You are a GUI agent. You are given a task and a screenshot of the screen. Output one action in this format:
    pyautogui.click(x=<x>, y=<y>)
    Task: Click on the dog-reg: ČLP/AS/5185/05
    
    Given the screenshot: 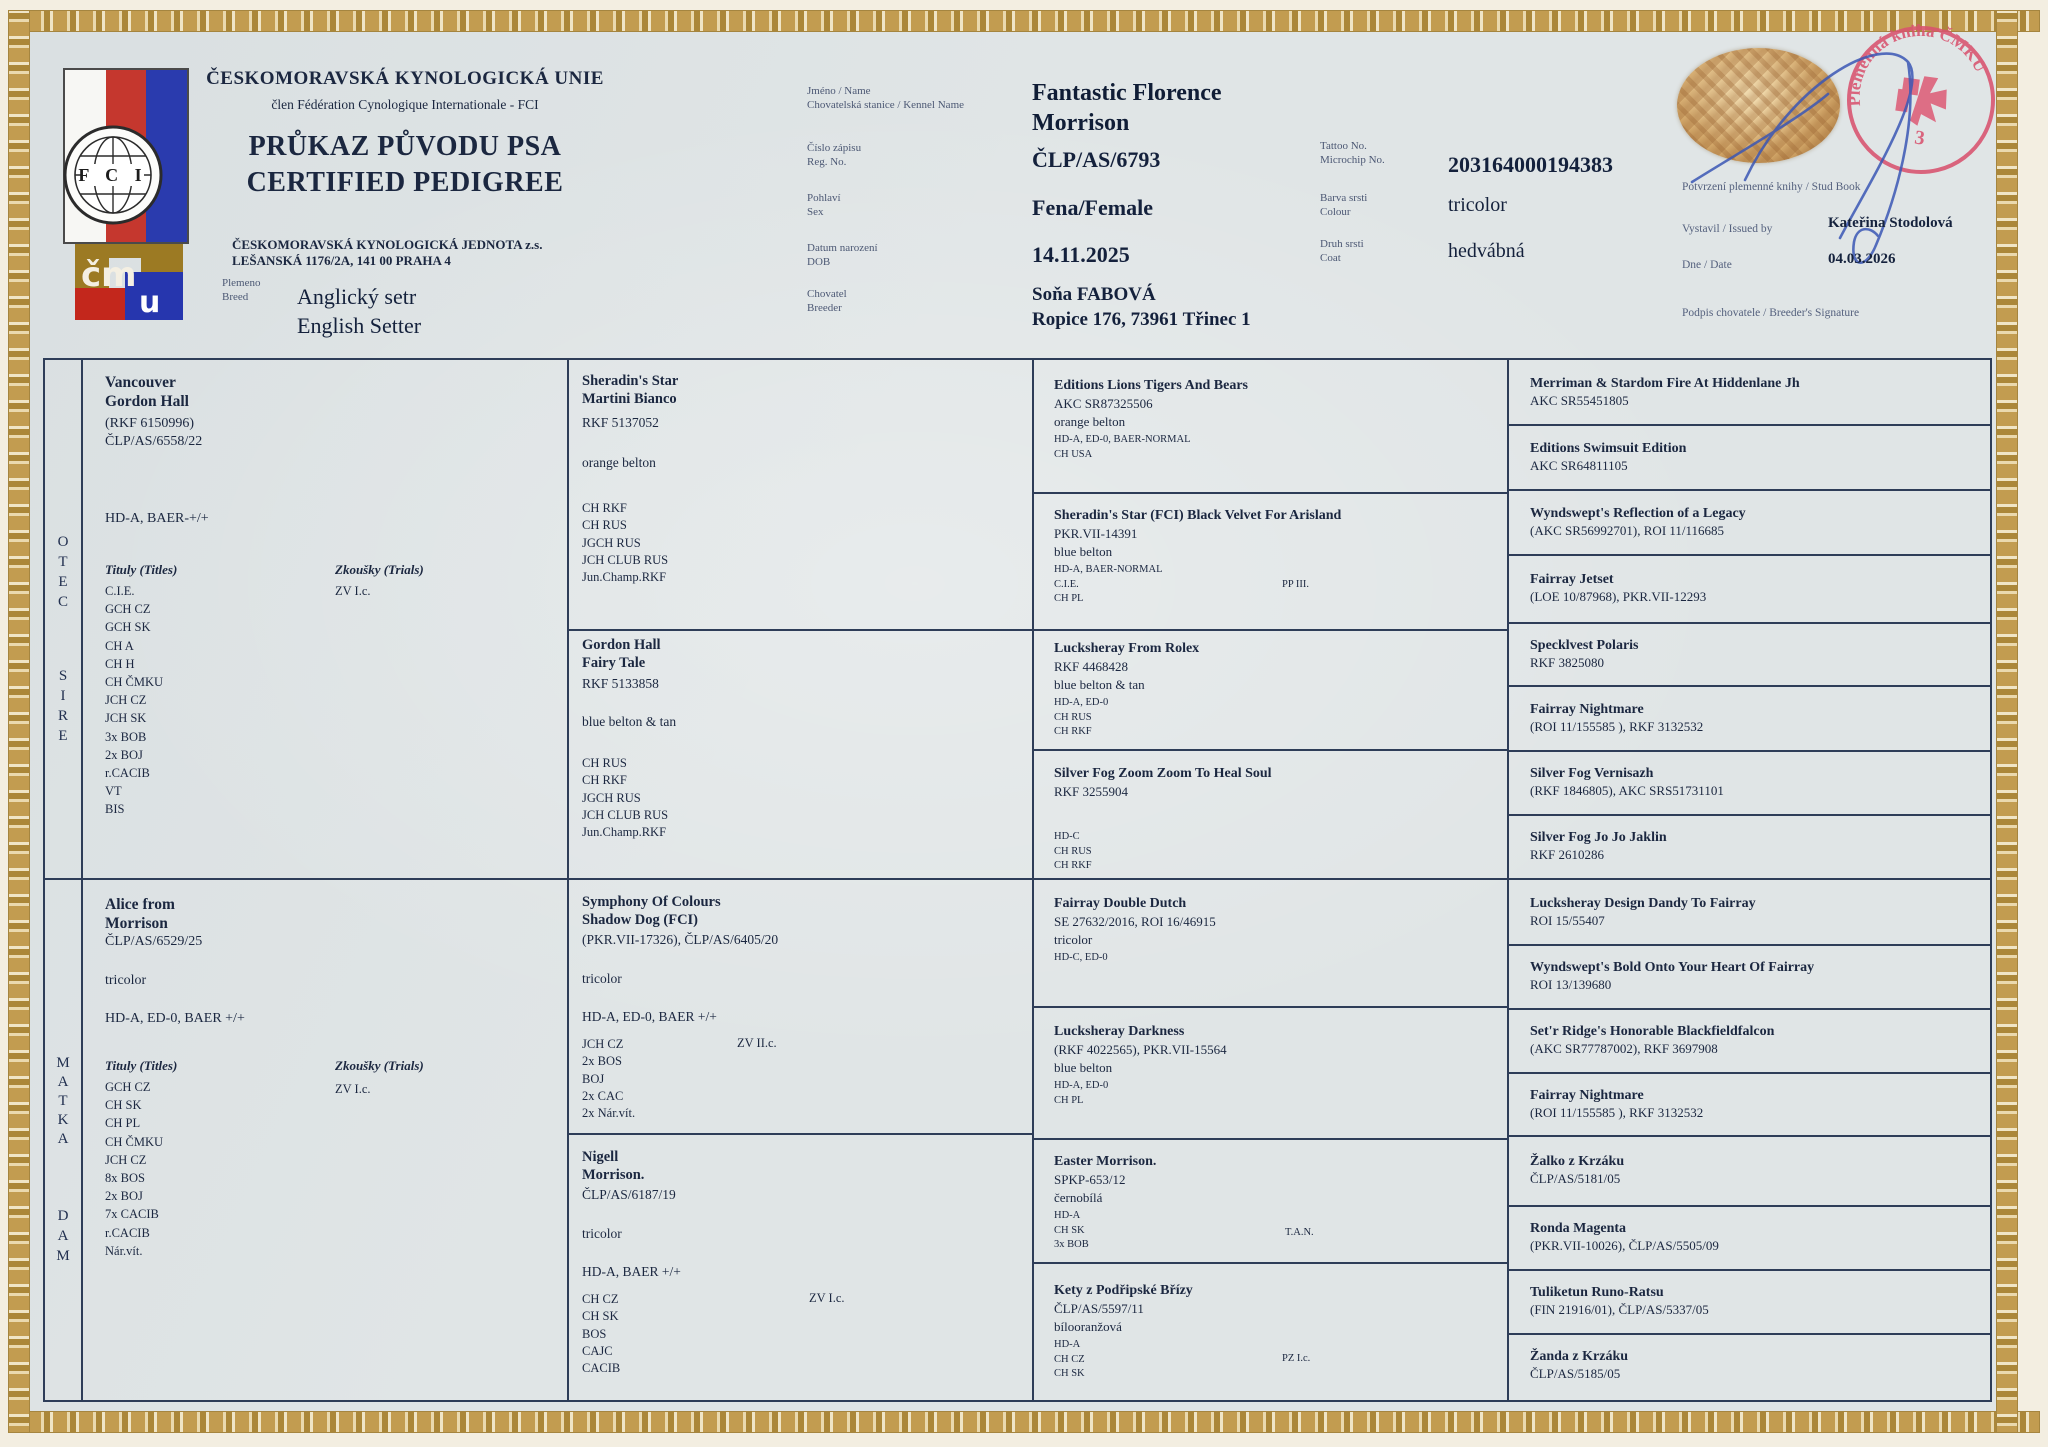 What is the action you would take?
    pyautogui.click(x=1575, y=1373)
    